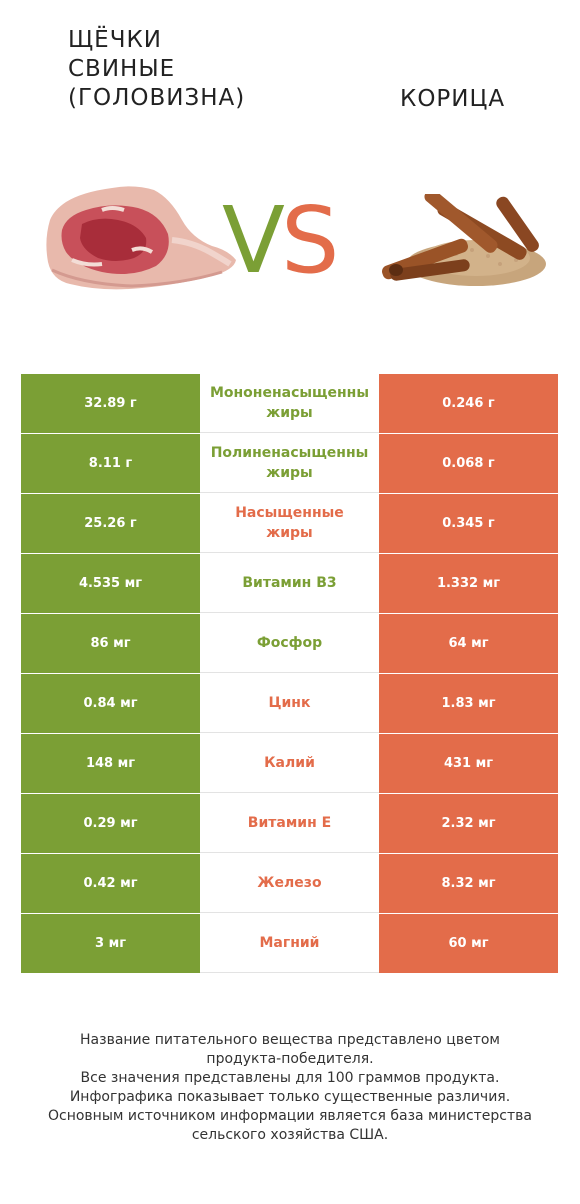  Describe the element at coordinates (468, 523) in the screenshot. I see `right-value: 0.345 г` at that location.